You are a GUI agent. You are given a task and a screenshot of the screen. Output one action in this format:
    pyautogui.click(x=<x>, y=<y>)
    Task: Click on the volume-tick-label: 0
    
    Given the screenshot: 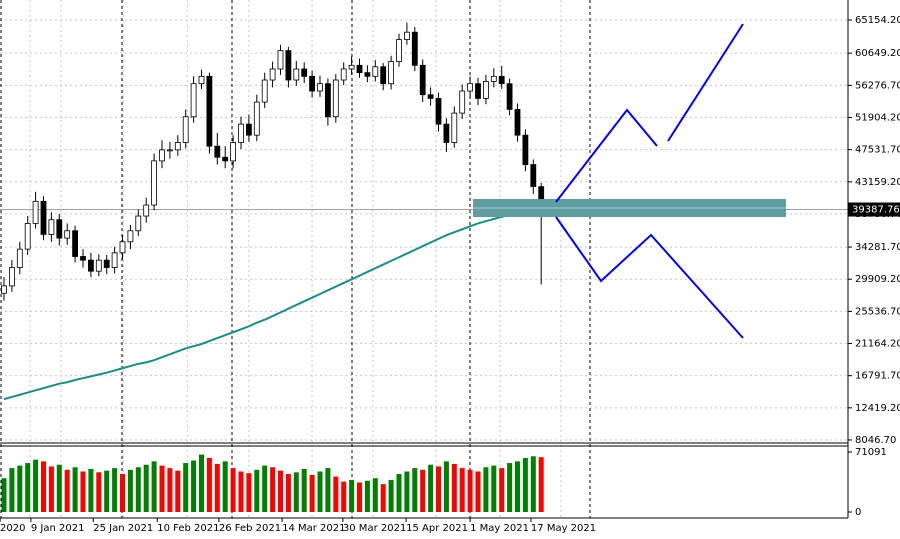 What is the action you would take?
    pyautogui.click(x=858, y=512)
    